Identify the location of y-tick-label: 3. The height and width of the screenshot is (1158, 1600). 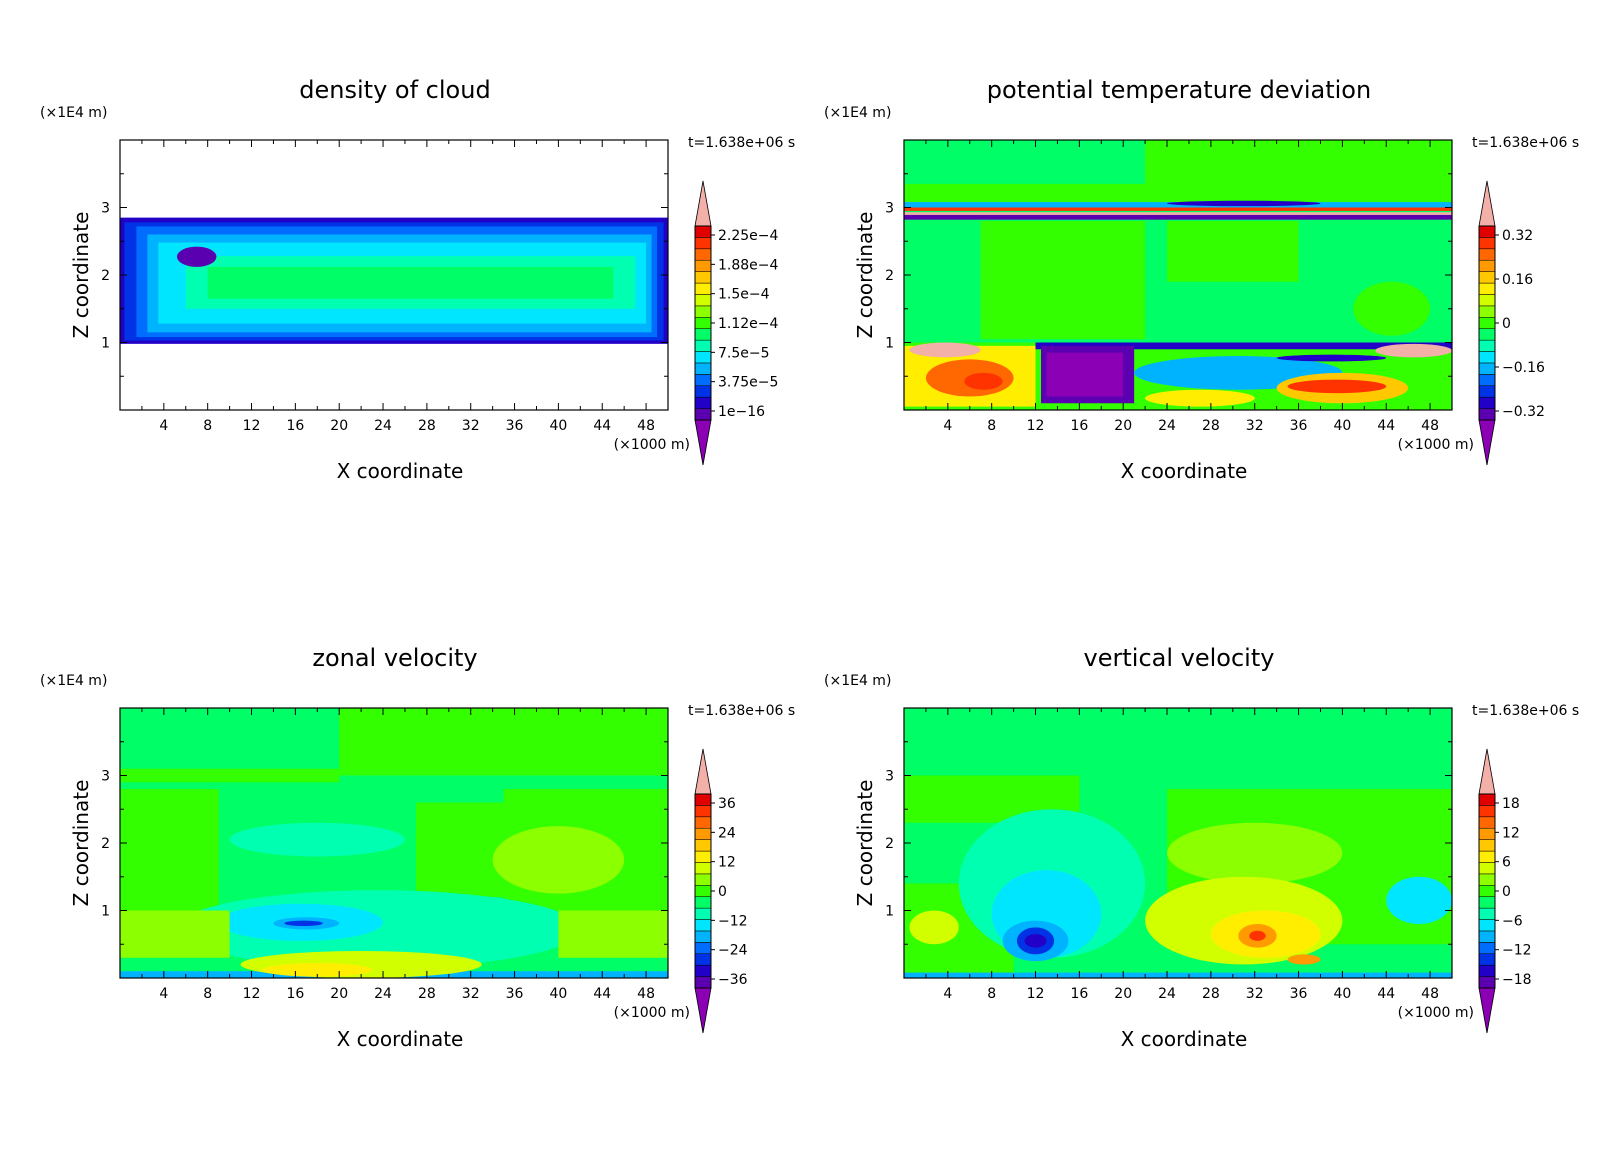
(105, 777).